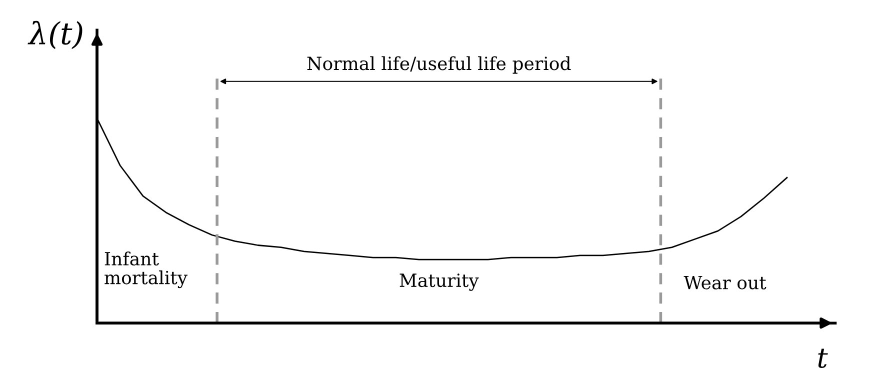 Image resolution: width=882 pixels, height=377 pixels. I want to click on annotation: Infant mortality, so click(146, 270).